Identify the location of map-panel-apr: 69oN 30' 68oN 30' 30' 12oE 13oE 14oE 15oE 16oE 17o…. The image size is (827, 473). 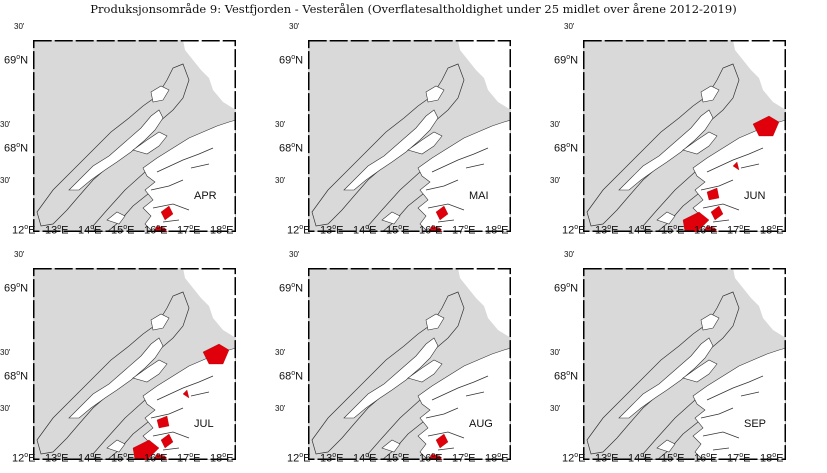
(122, 132).